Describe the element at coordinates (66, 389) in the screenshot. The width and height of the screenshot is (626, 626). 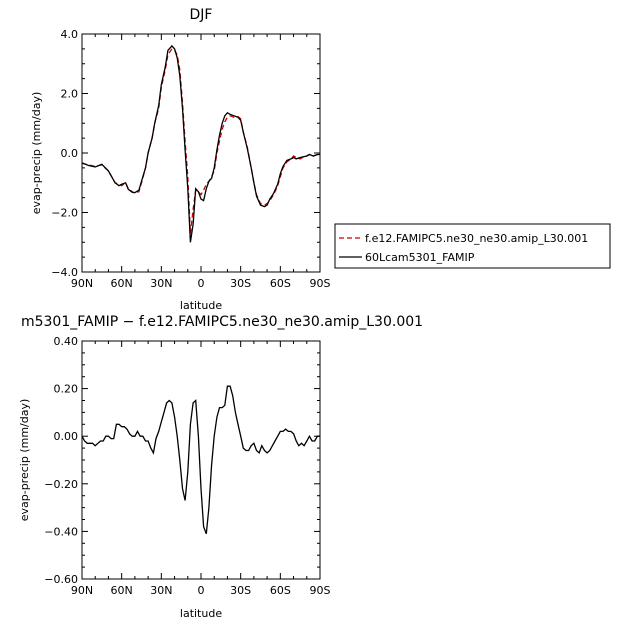
I see `panel-bottom-y-tick-label: 0.20` at that location.